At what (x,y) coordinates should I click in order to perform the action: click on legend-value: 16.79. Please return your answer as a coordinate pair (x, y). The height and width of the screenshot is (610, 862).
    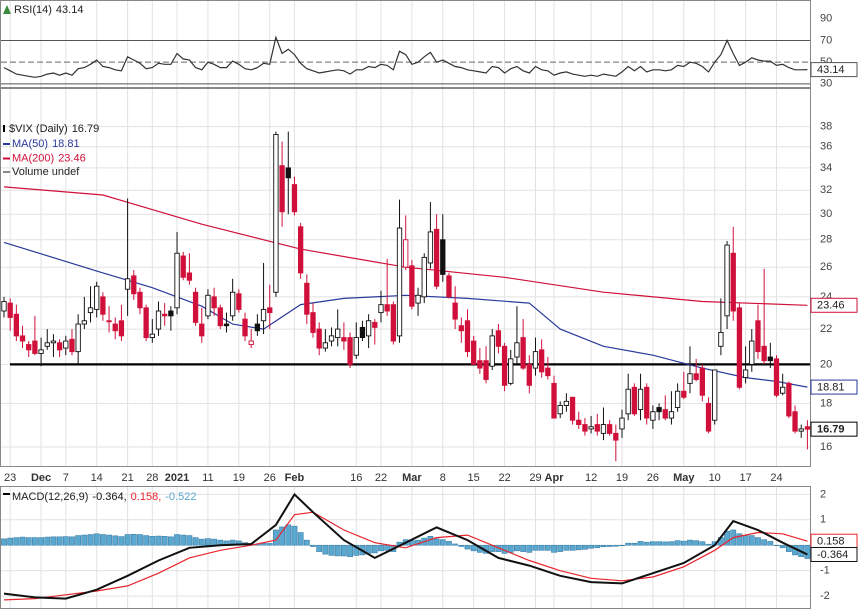
    Looking at the image, I should click on (86, 129).